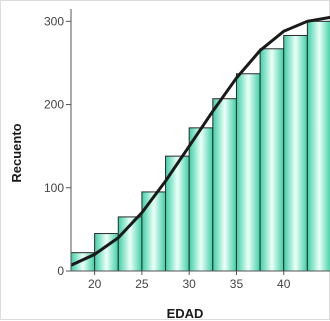 The height and width of the screenshot is (321, 330). I want to click on y-tick-label-3: 300, so click(54, 21).